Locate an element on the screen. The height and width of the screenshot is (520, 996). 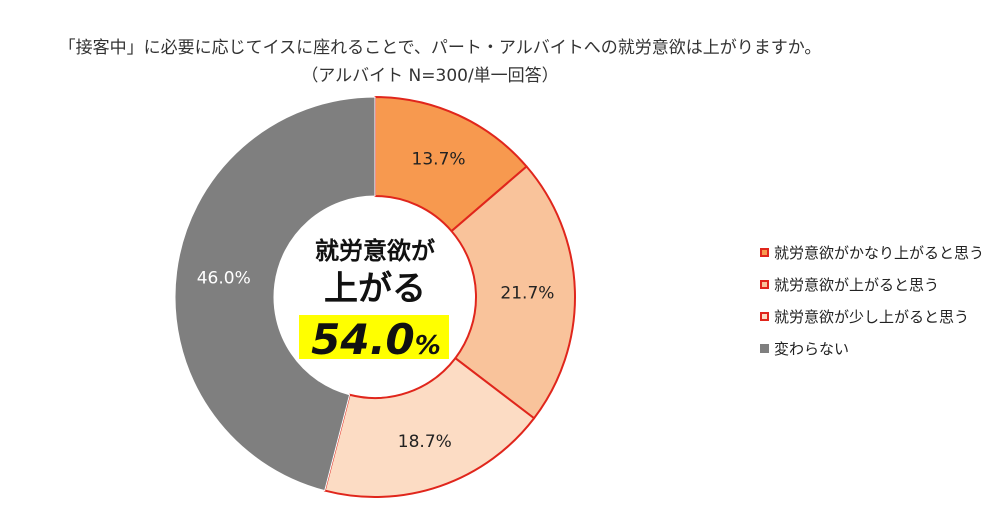
slice-label-3: 18.7% is located at coordinates (425, 442).